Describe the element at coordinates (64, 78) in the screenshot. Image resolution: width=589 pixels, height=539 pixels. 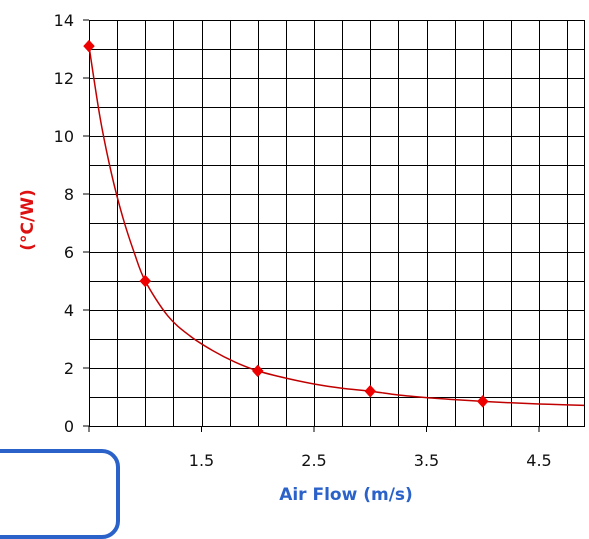
I see `y-tick-label: 12` at that location.